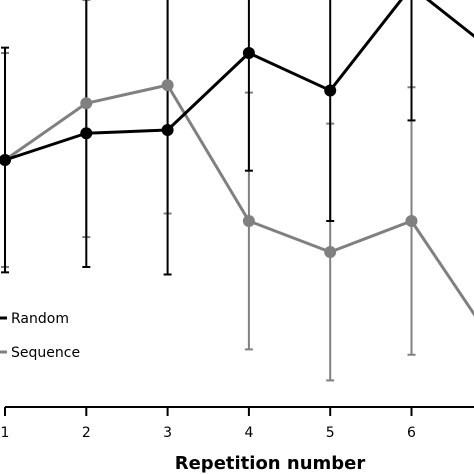 The height and width of the screenshot is (474, 474). What do you see at coordinates (237, 423) in the screenshot?
I see `x-axis: 1 2 3 4 5 6` at bounding box center [237, 423].